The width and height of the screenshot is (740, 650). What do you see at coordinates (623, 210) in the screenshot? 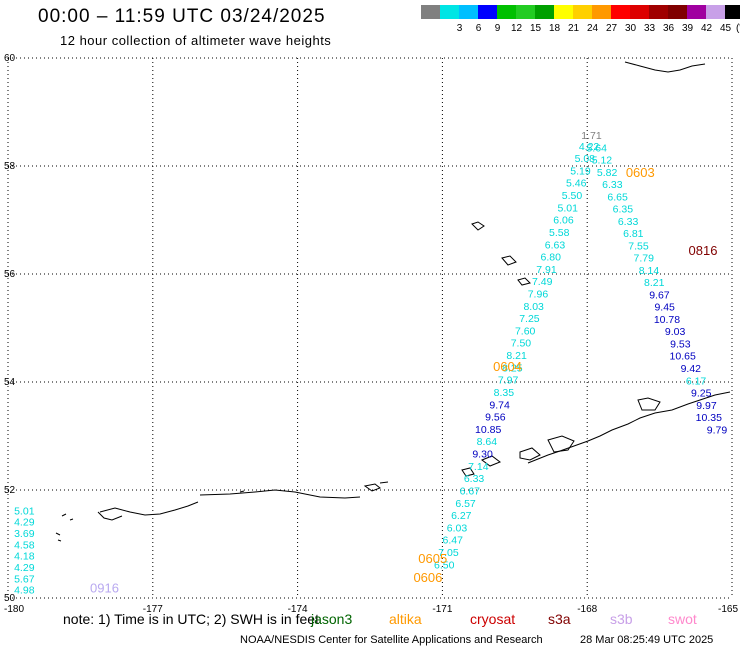
I see `wave-height-value: 6.35` at bounding box center [623, 210].